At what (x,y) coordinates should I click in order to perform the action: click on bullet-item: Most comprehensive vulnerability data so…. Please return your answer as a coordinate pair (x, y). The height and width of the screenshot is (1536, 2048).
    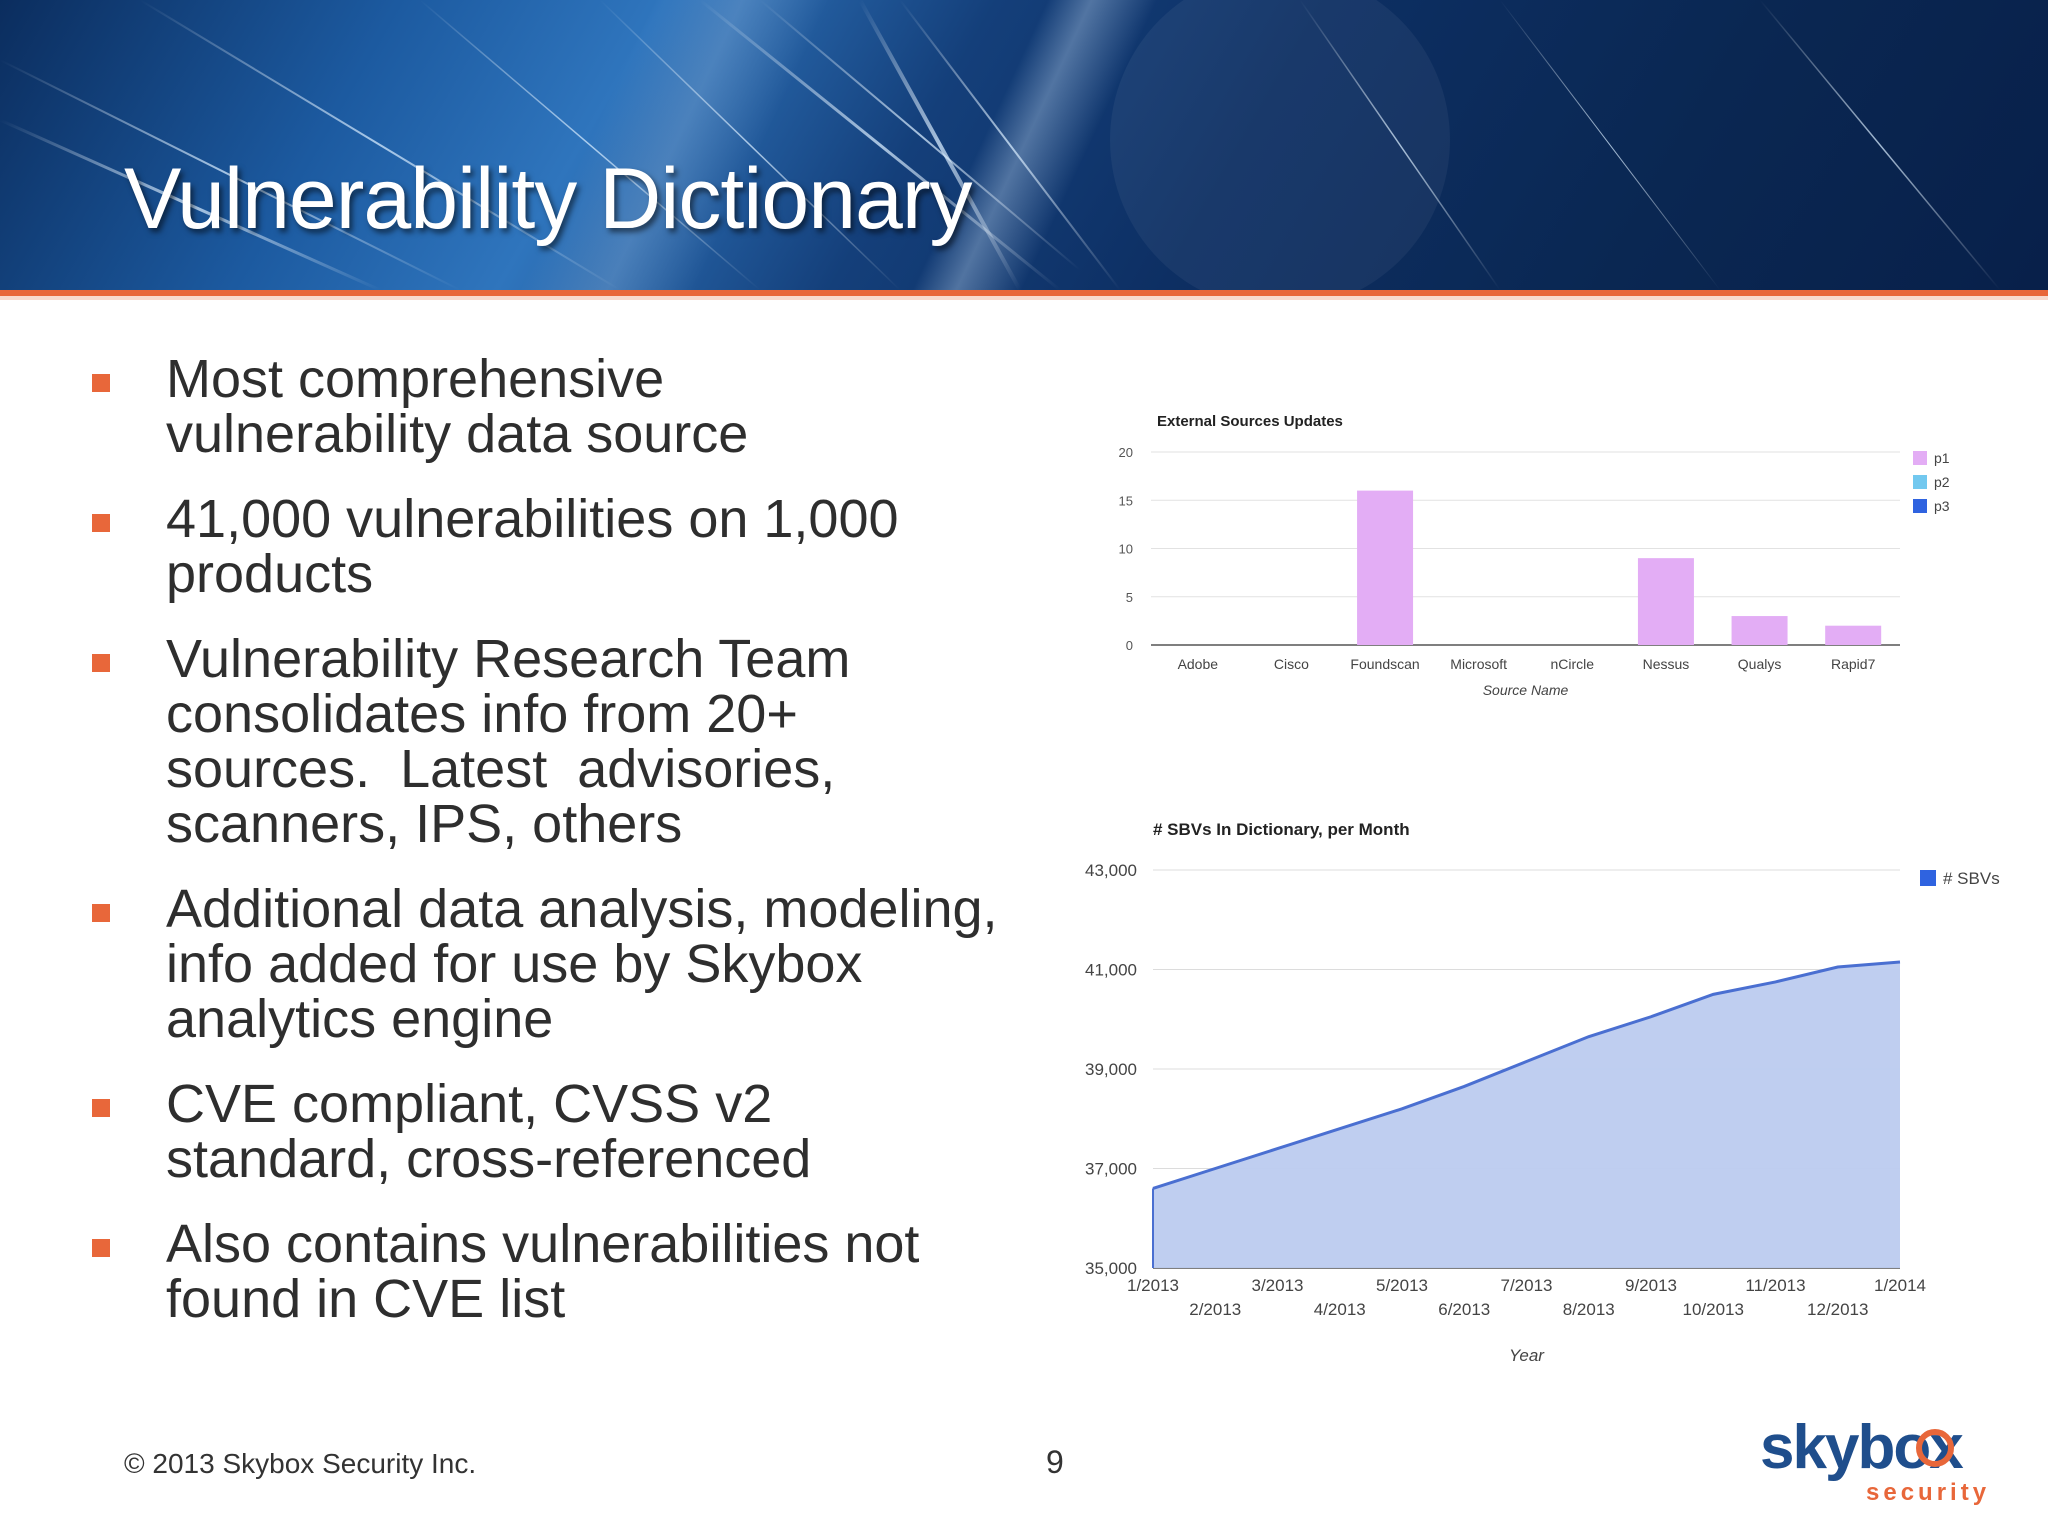
    Looking at the image, I should click on (555, 407).